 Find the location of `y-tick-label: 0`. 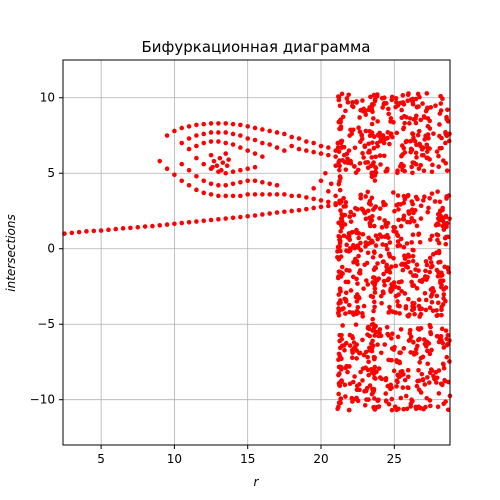

y-tick-label: 0 is located at coordinates (51, 249).